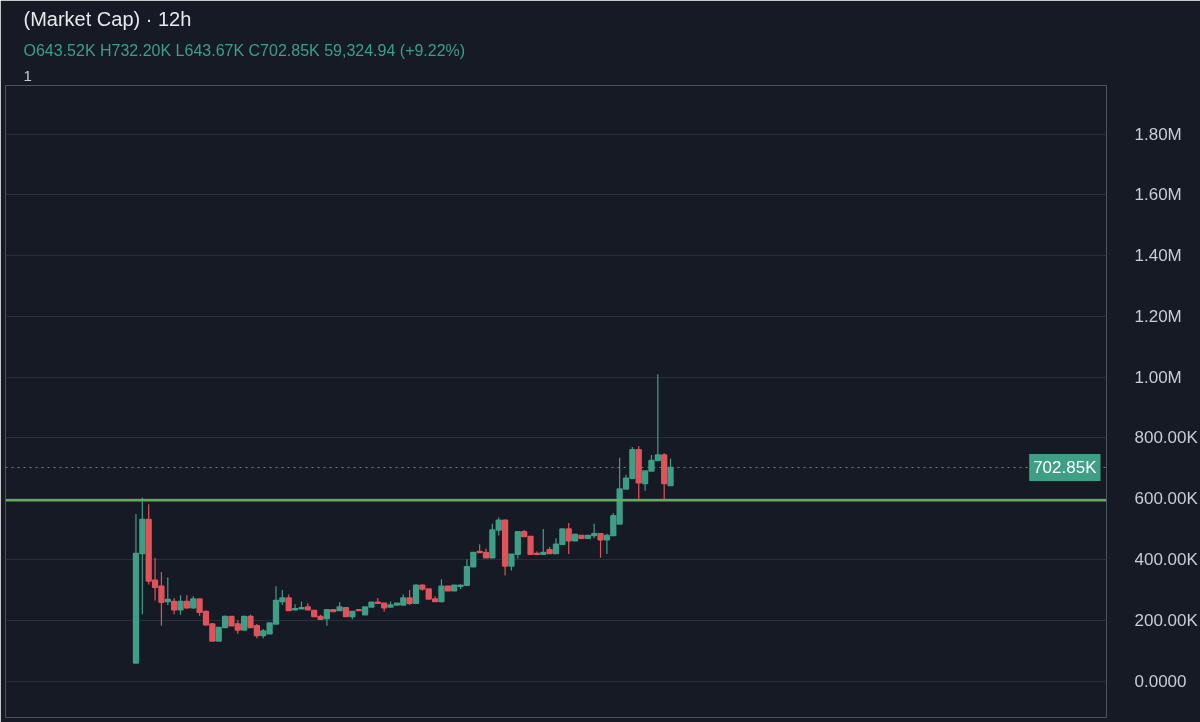 Image resolution: width=1200 pixels, height=722 pixels. I want to click on y-tick-label: 0.0000, so click(1160, 681).